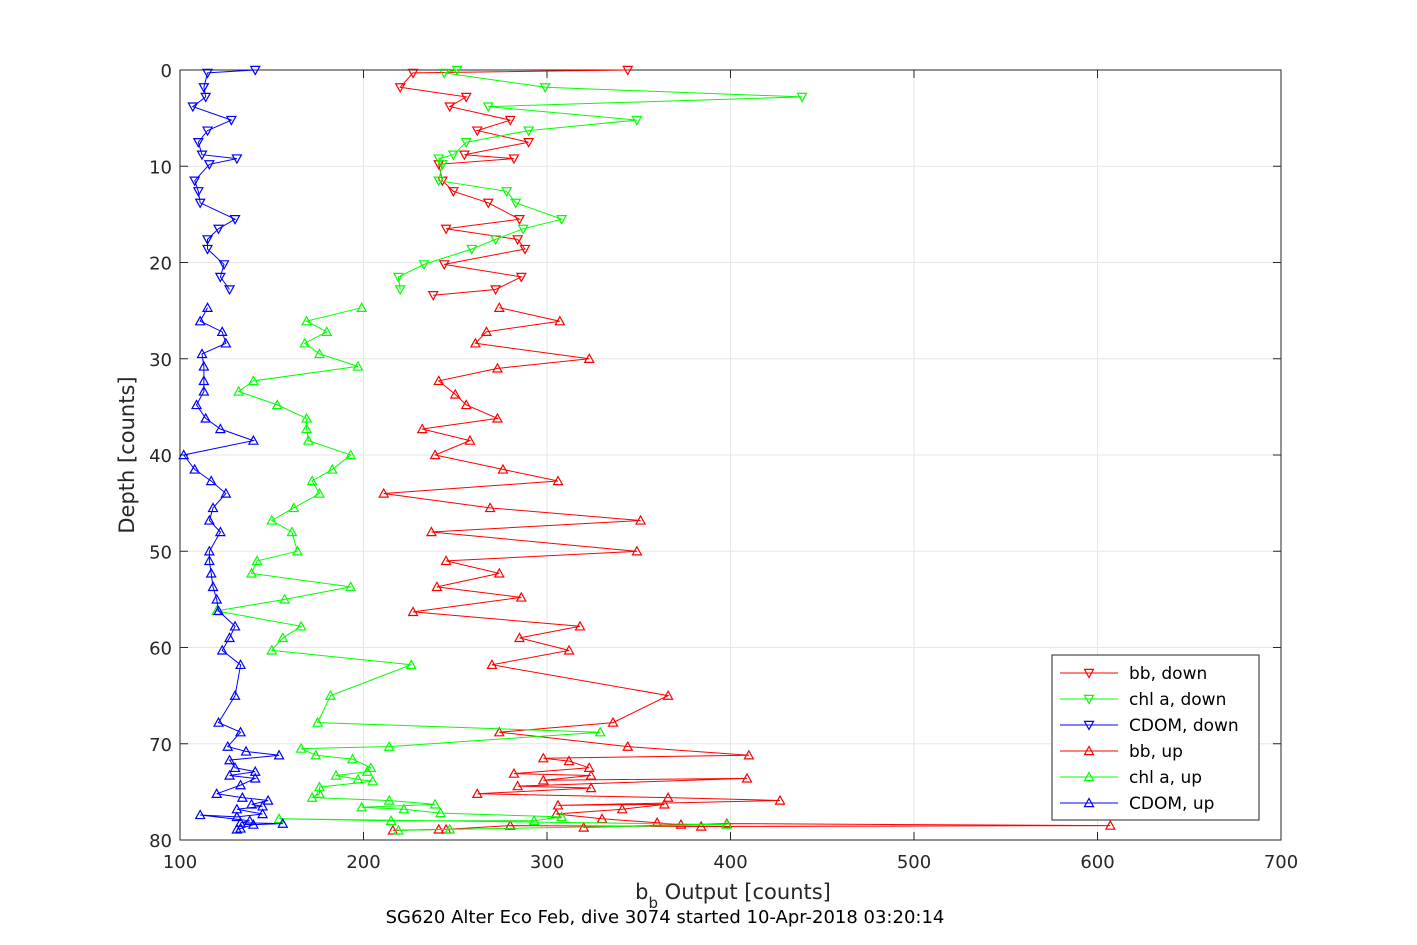  What do you see at coordinates (1097, 862) in the screenshot?
I see `x-tick-label: 600` at bounding box center [1097, 862].